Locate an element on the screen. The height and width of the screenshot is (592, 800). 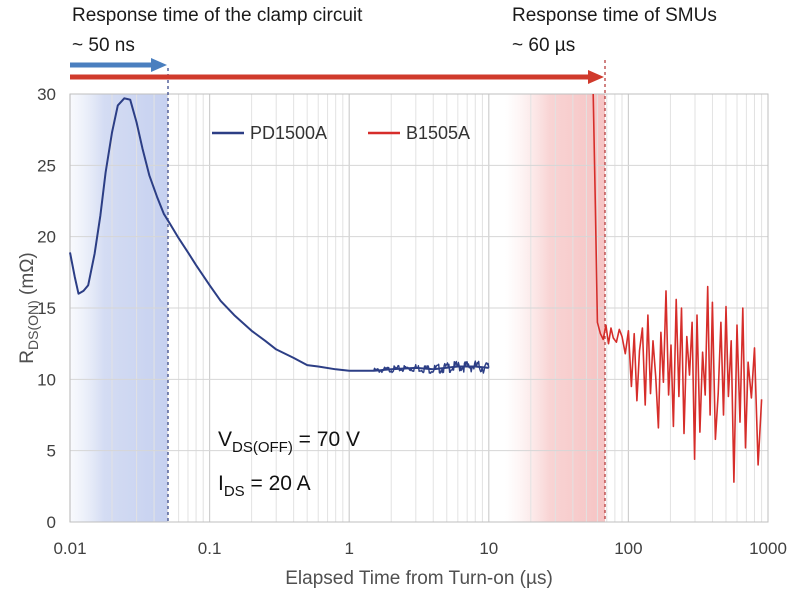
condition-vds-main: V is located at coordinates (225, 439).